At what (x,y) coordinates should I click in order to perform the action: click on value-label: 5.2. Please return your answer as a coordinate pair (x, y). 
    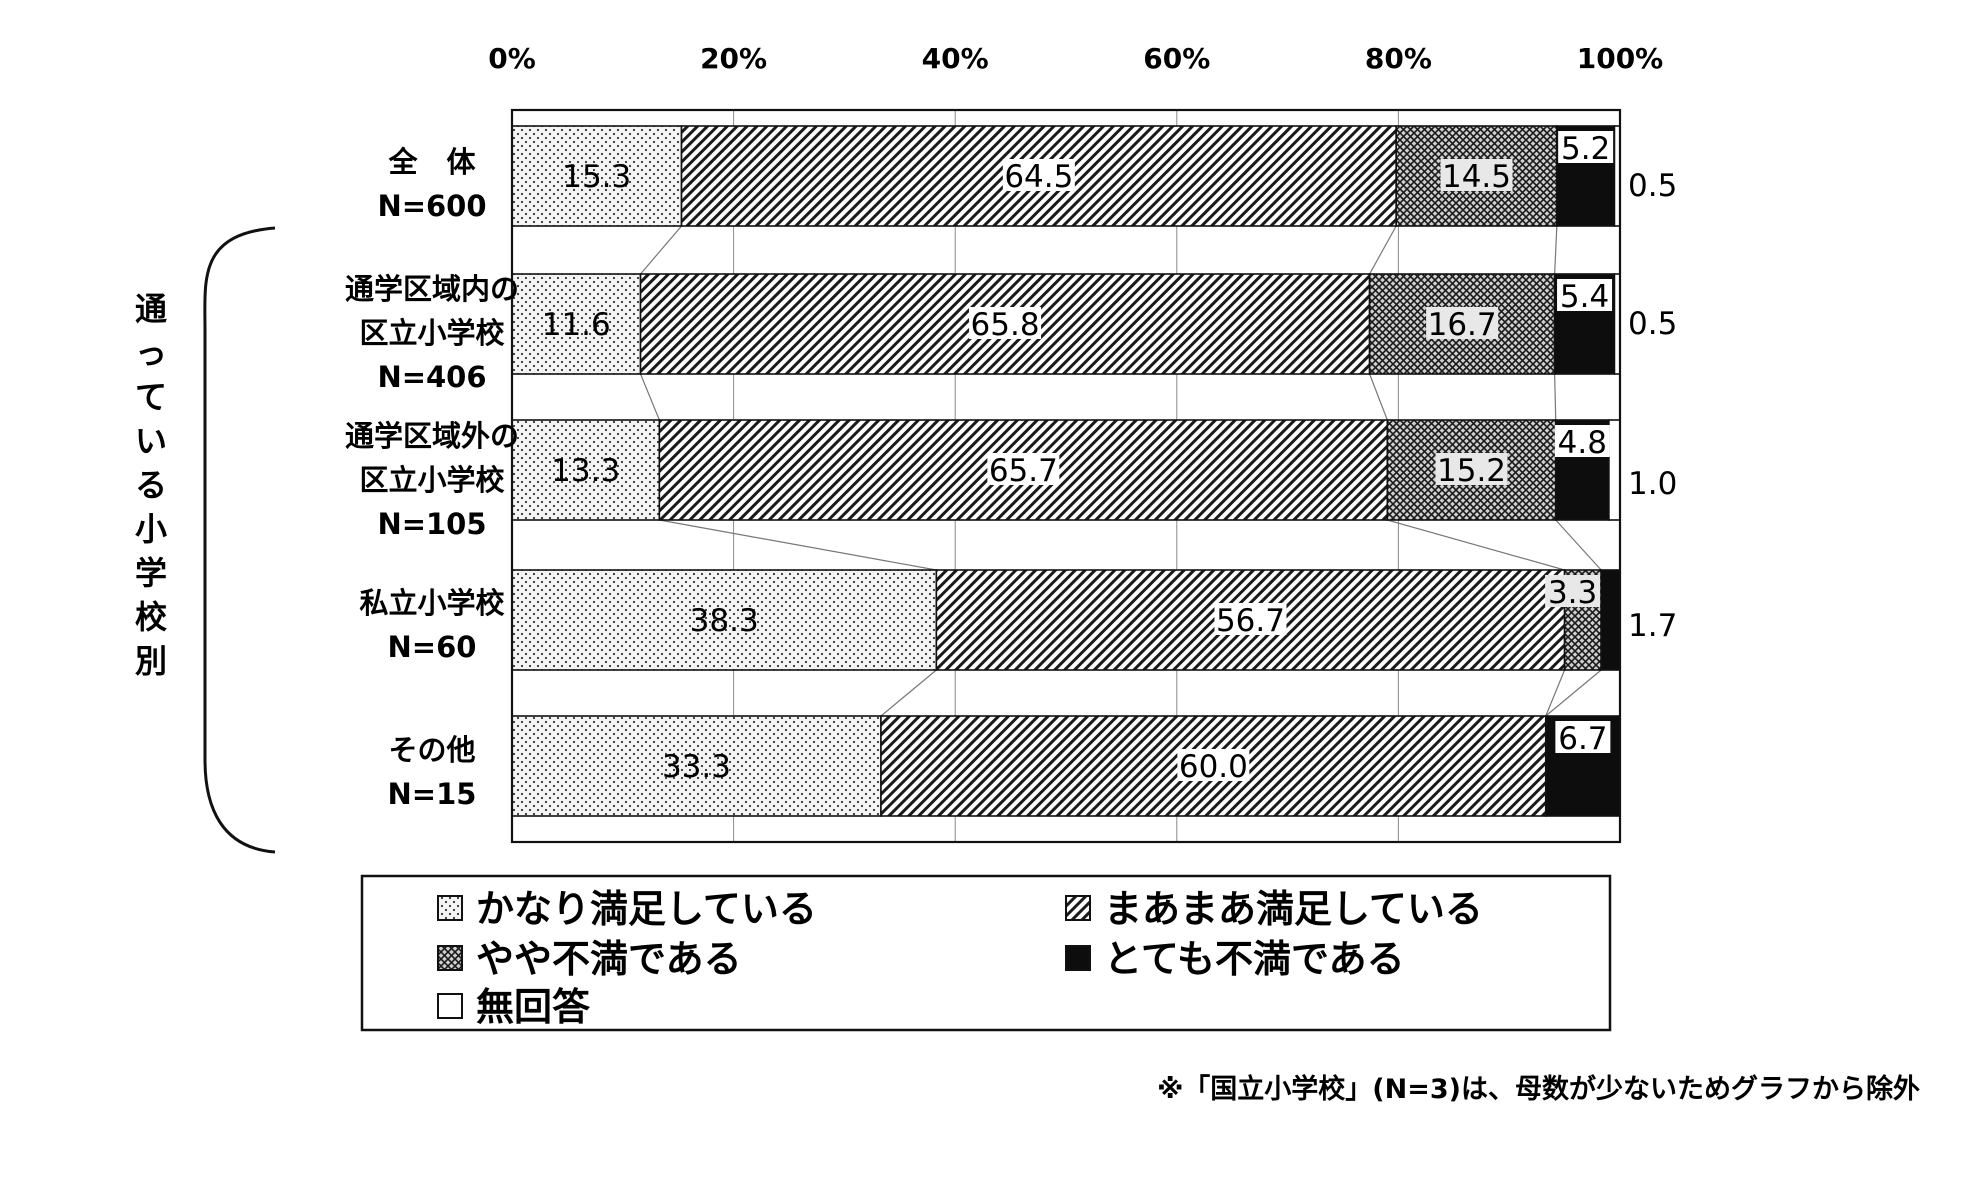
    Looking at the image, I should click on (1585, 149).